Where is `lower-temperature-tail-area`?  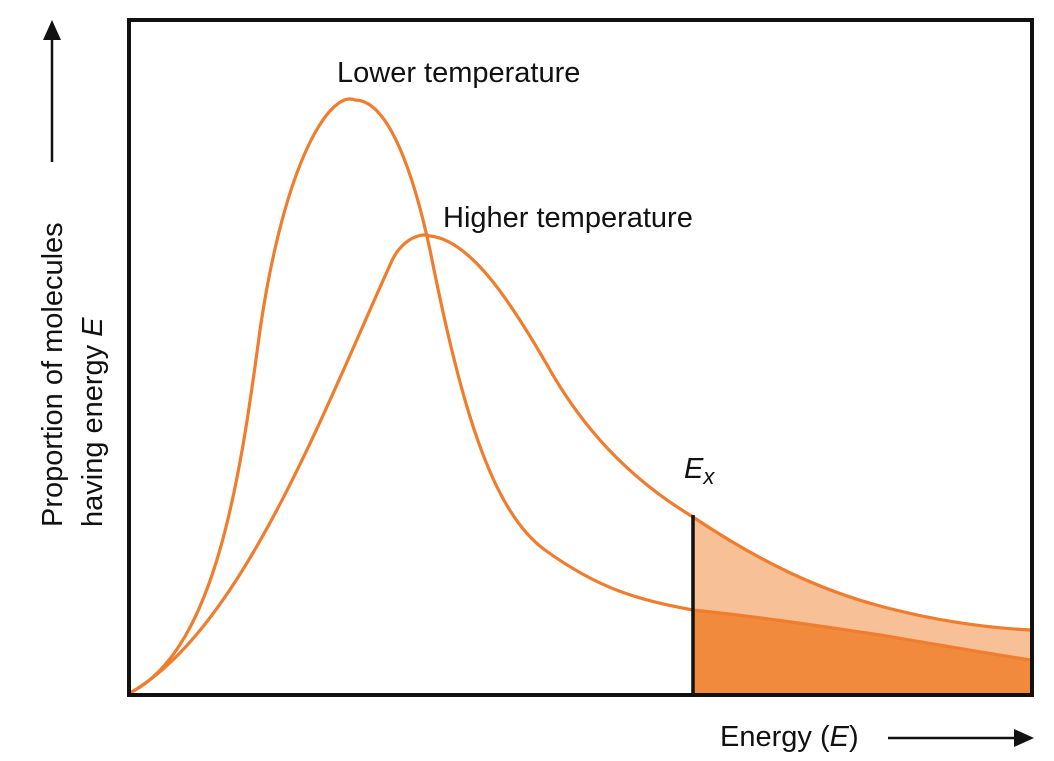
lower-temperature-tail-area is located at coordinates (862, 652).